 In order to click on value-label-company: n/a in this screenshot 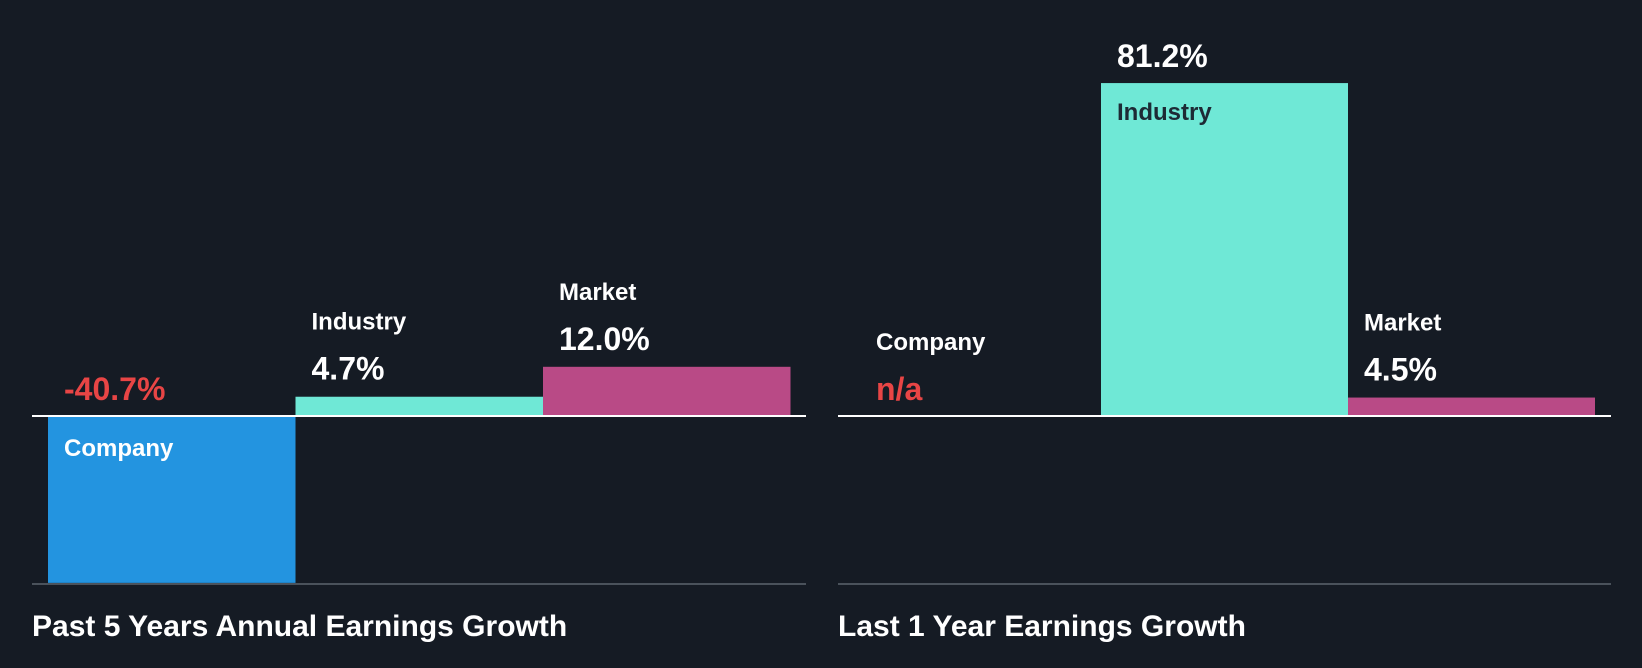, I will do `click(899, 389)`.